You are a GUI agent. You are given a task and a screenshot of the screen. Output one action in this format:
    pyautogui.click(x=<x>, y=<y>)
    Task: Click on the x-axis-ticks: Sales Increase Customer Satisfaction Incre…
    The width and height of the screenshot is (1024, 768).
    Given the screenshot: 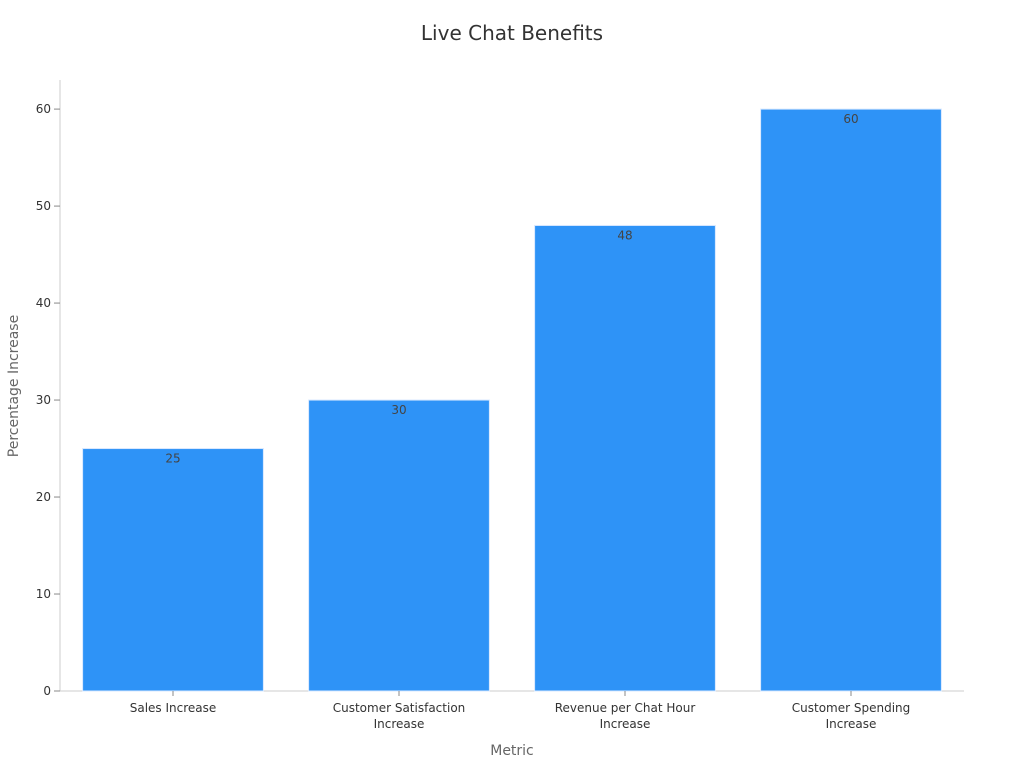 What is the action you would take?
    pyautogui.click(x=520, y=711)
    